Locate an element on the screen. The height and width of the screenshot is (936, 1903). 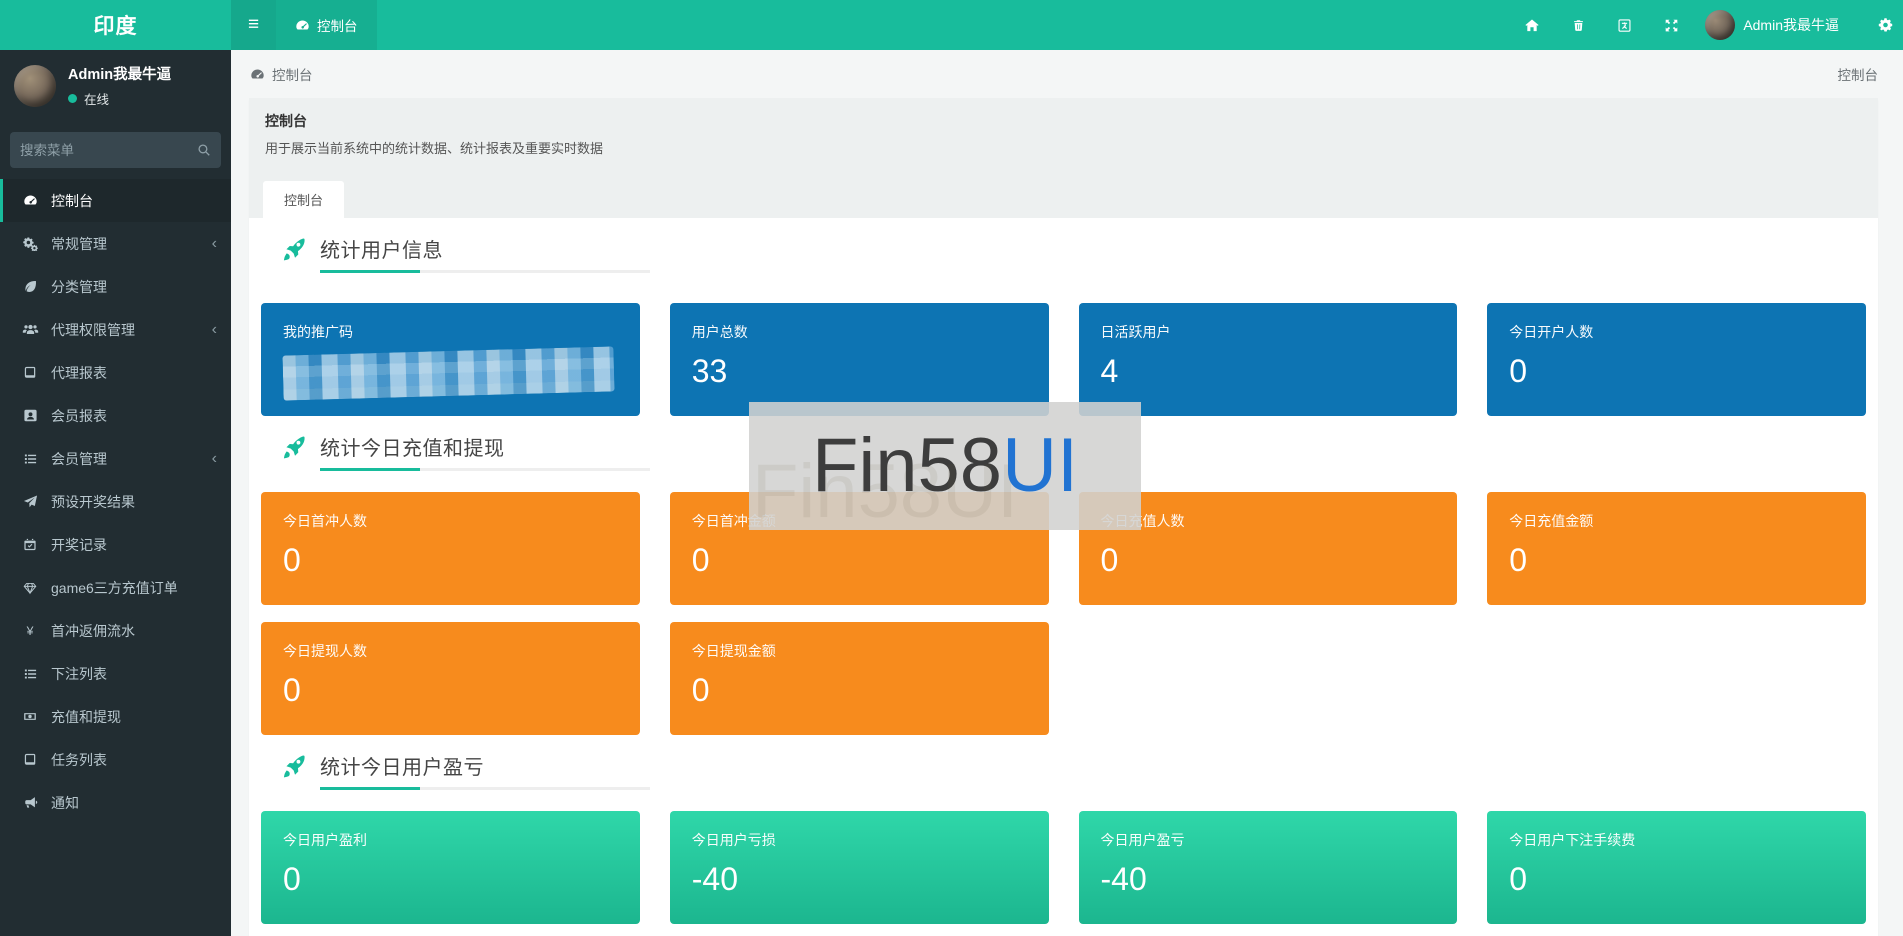
breadcrumb: 控制台 控制台 is located at coordinates (1067, 74).